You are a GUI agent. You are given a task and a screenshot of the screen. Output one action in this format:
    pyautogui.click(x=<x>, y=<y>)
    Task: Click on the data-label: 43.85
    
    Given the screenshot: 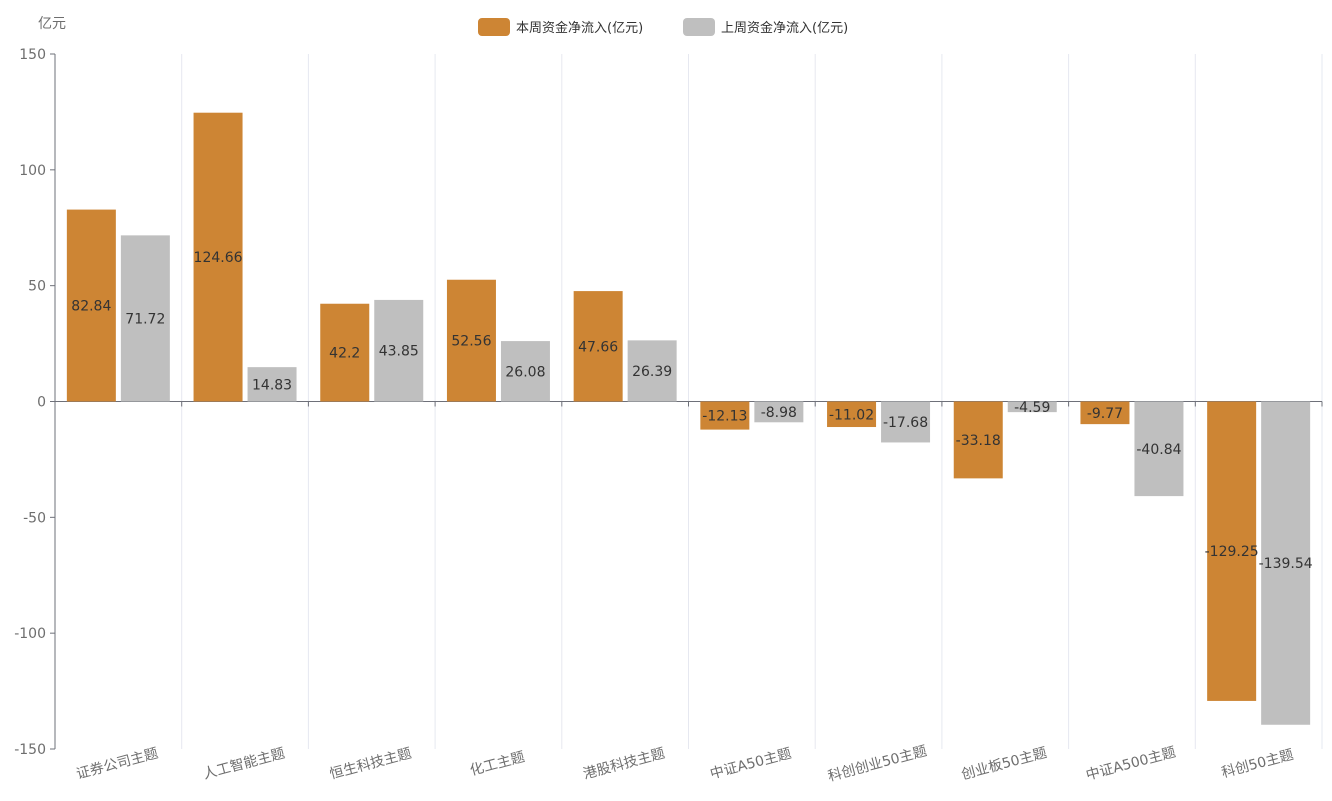 What is the action you would take?
    pyautogui.click(x=399, y=352)
    